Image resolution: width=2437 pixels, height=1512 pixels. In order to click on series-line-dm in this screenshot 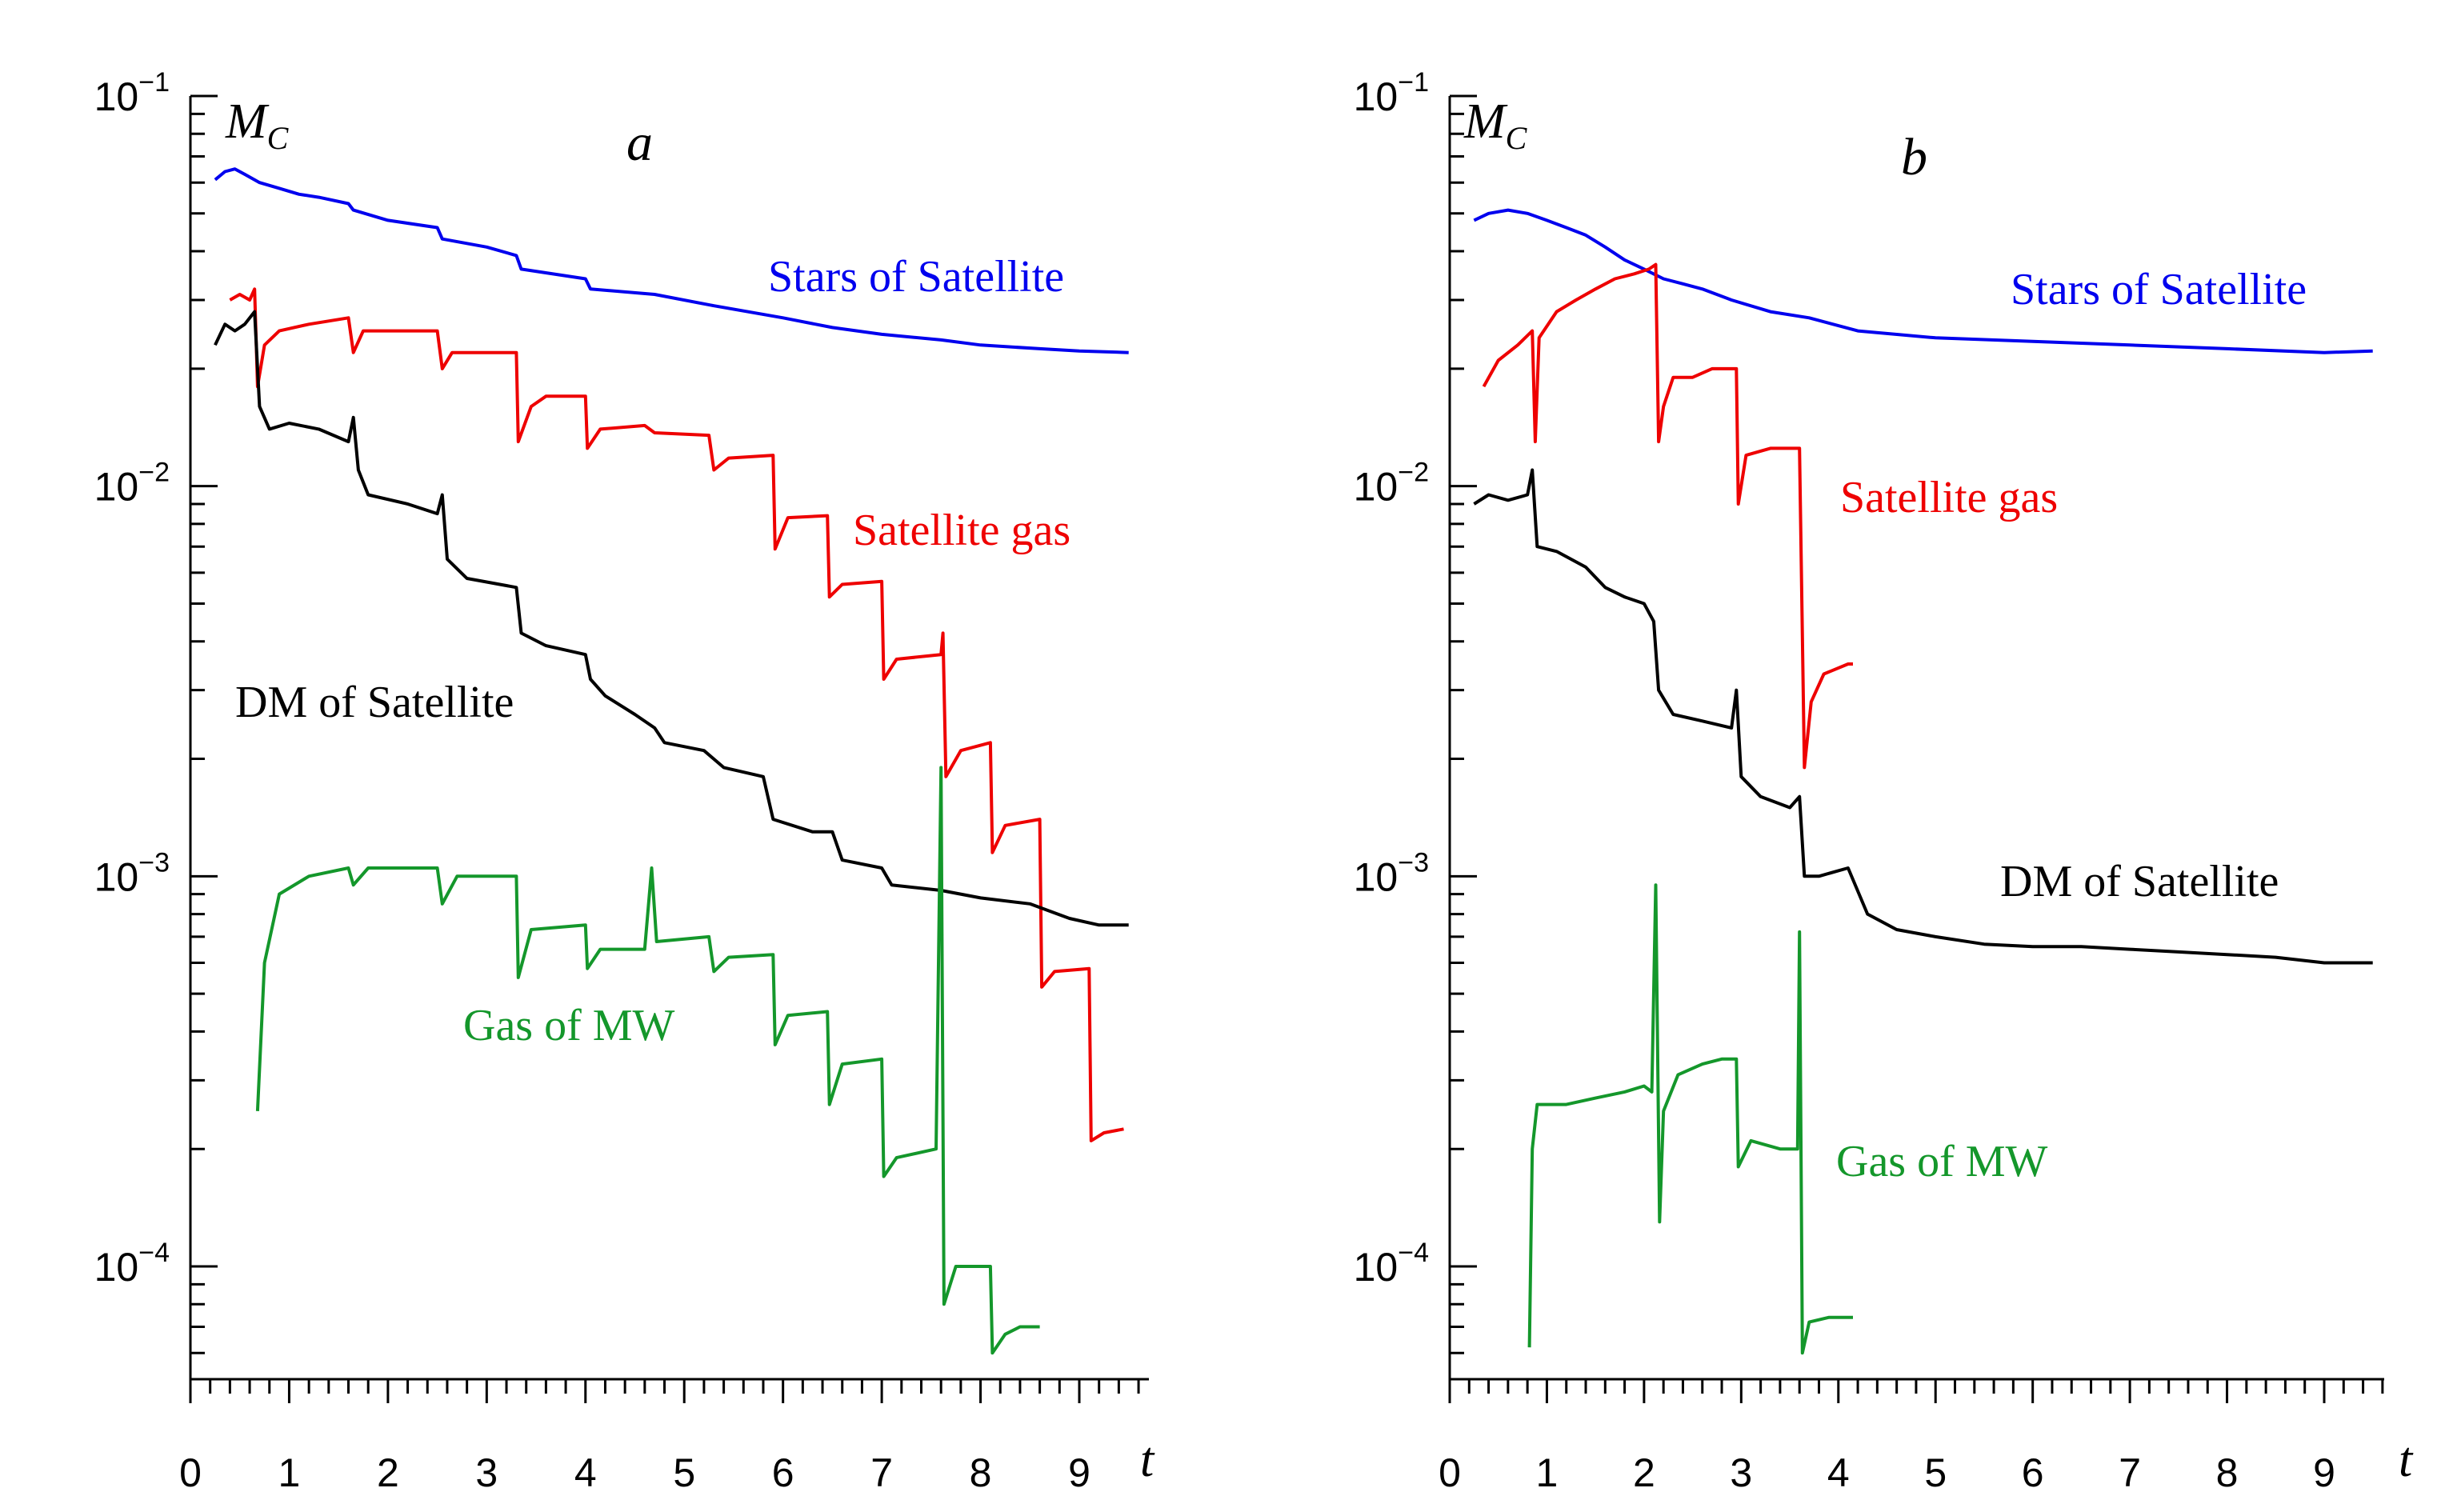, I will do `click(1923, 716)`.